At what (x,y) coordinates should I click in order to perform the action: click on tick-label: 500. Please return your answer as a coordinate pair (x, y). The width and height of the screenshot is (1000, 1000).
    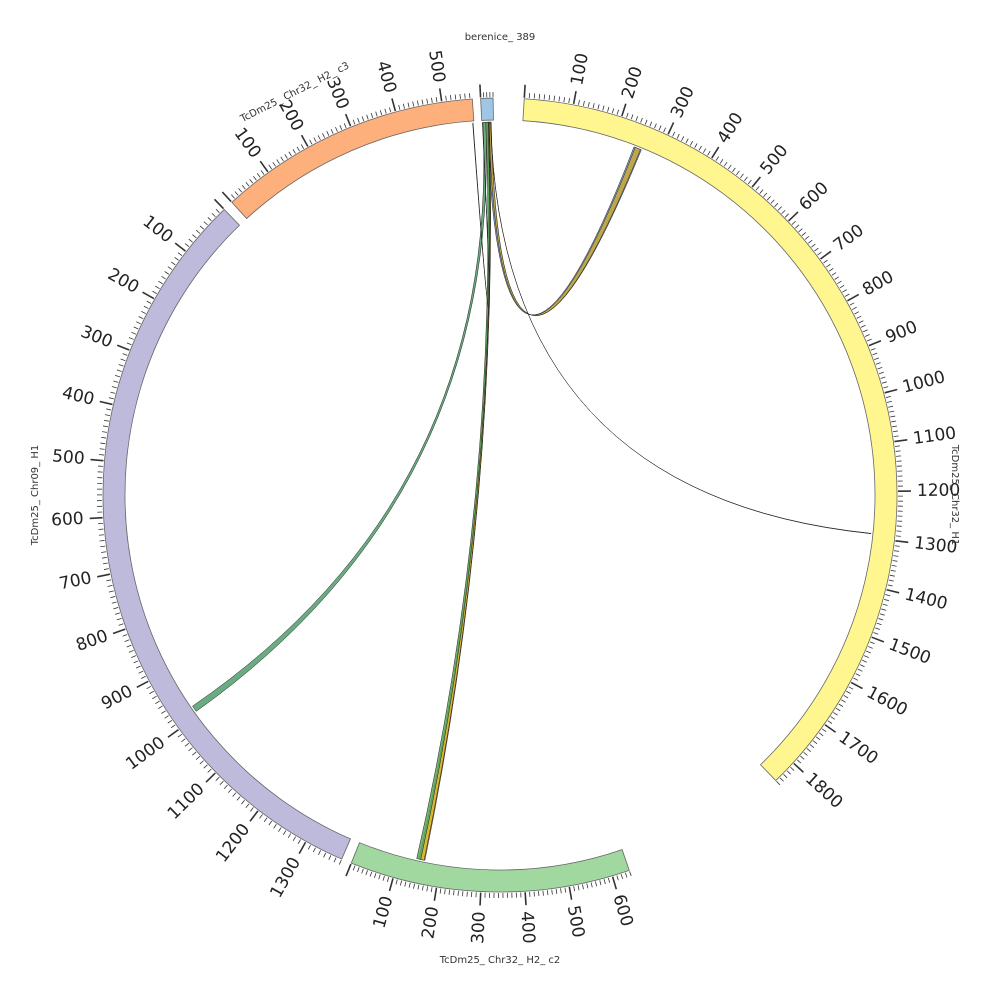
    Looking at the image, I should click on (68, 457).